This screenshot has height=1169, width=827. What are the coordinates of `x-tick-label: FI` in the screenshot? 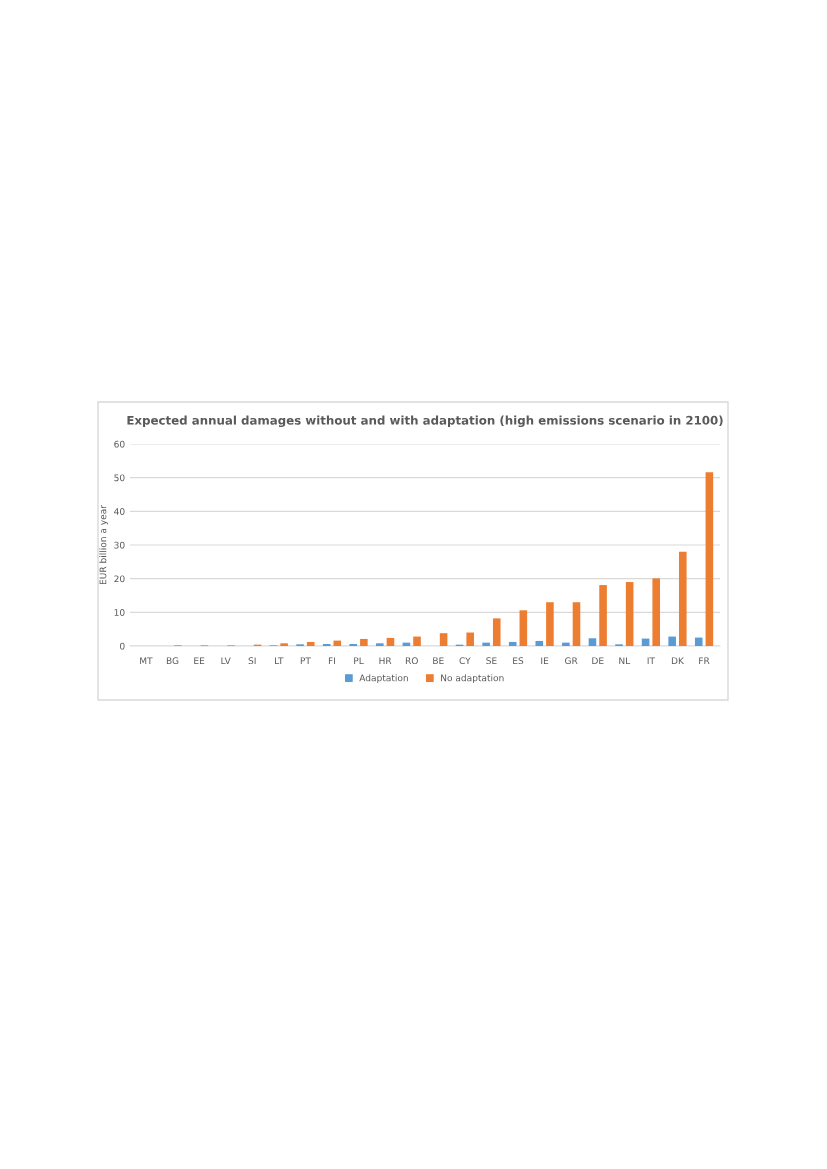 It's located at (332, 660).